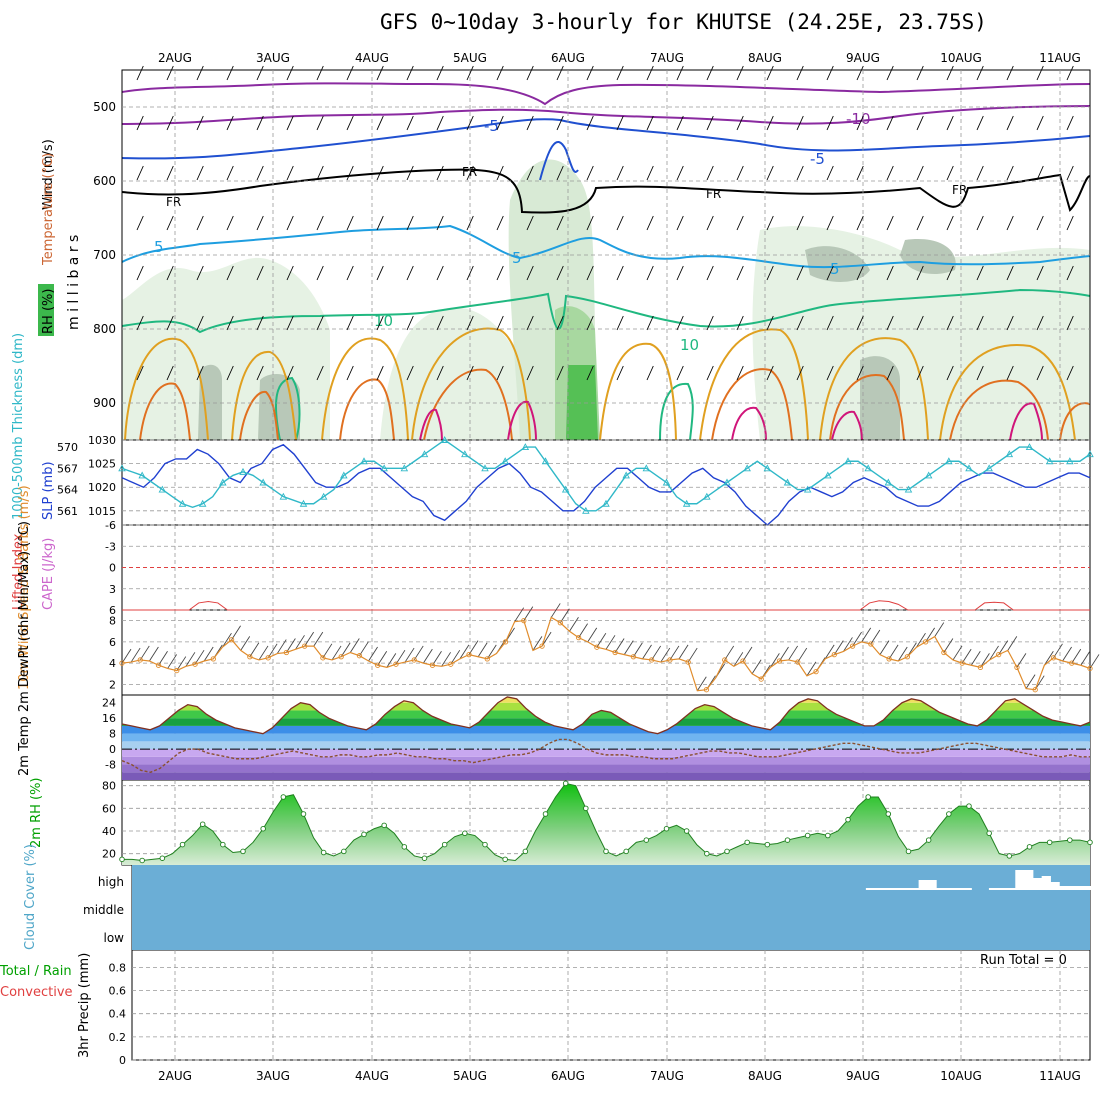 The width and height of the screenshot is (1100, 1100). What do you see at coordinates (24, 648) in the screenshot?
I see `temp2m-label: 2m Temp 2m DewPt (6hr Min/Max) (°C)` at bounding box center [24, 648].